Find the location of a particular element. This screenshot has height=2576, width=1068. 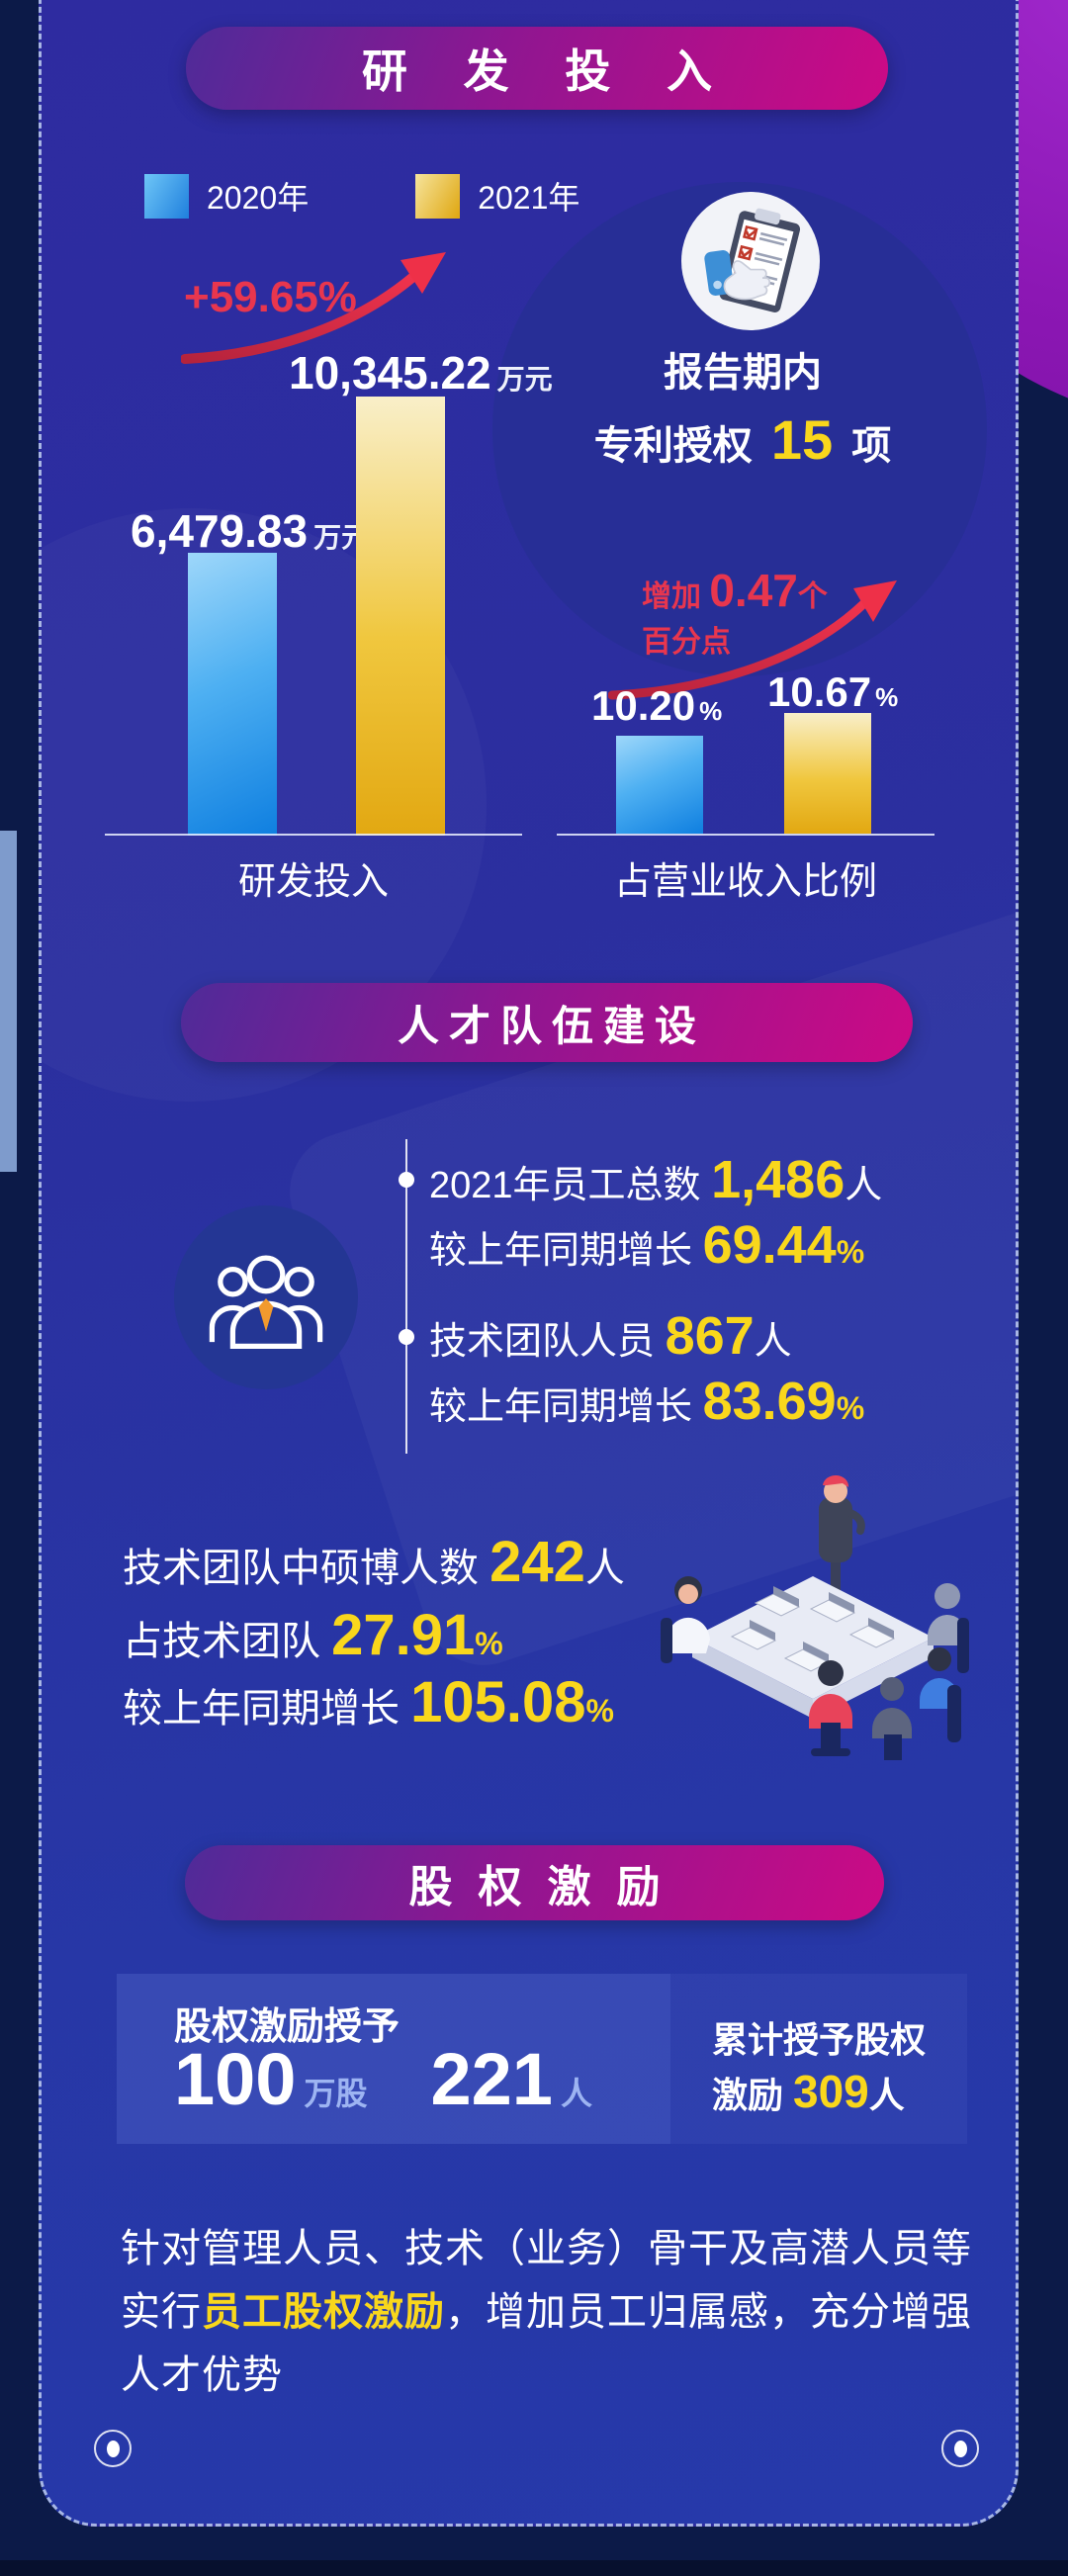

tech-stat-growth: 较上年同期增长 105.08% is located at coordinates (369, 1702).